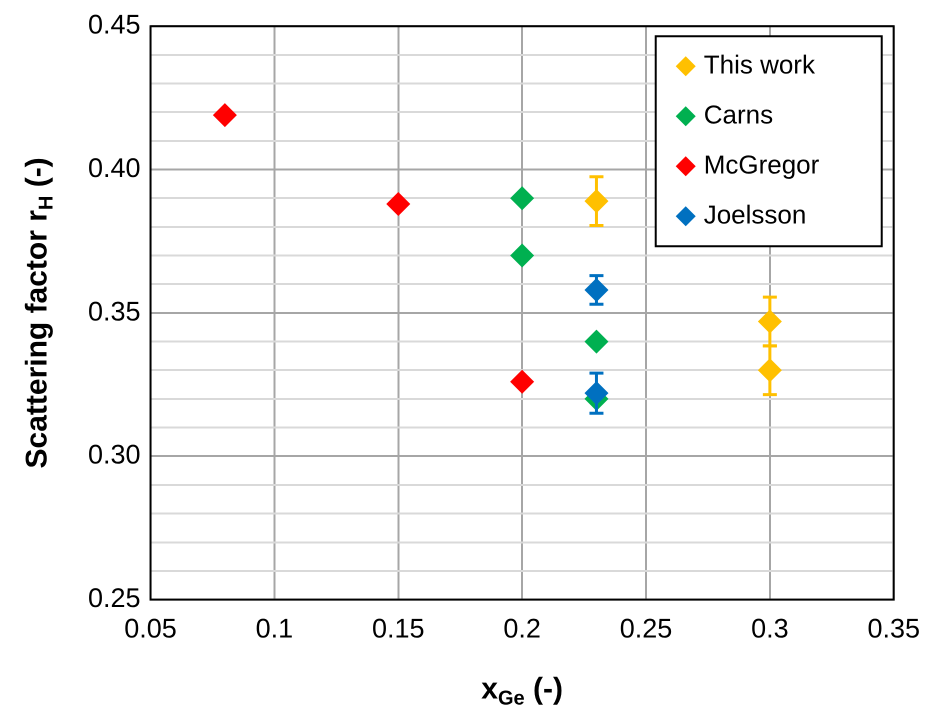 This screenshot has height=722, width=934. Describe the element at coordinates (150, 628) in the screenshot. I see `x-tick-label: 0.05` at that location.